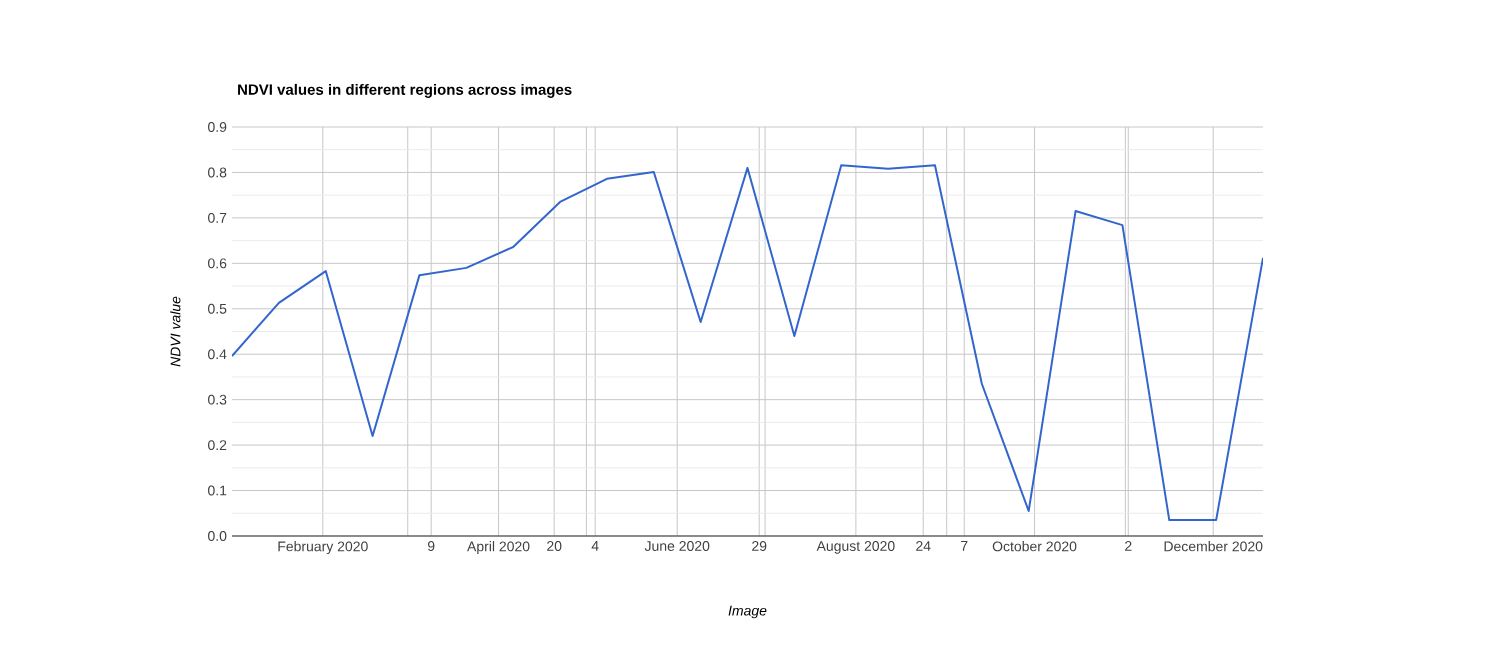 The width and height of the screenshot is (1496, 664). I want to click on x-tick-label: 20, so click(554, 546).